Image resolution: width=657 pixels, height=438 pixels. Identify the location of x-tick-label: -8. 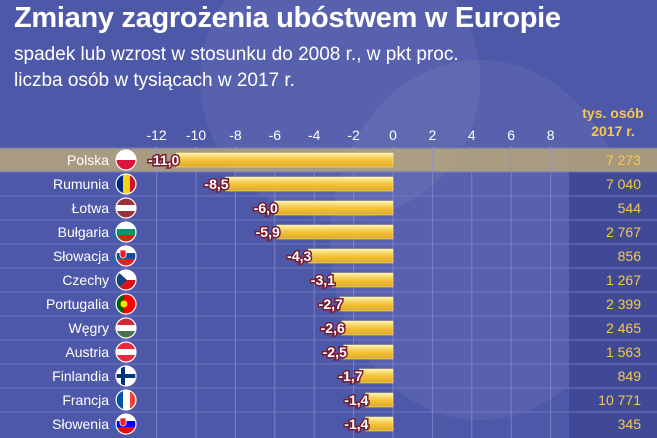
(235, 135).